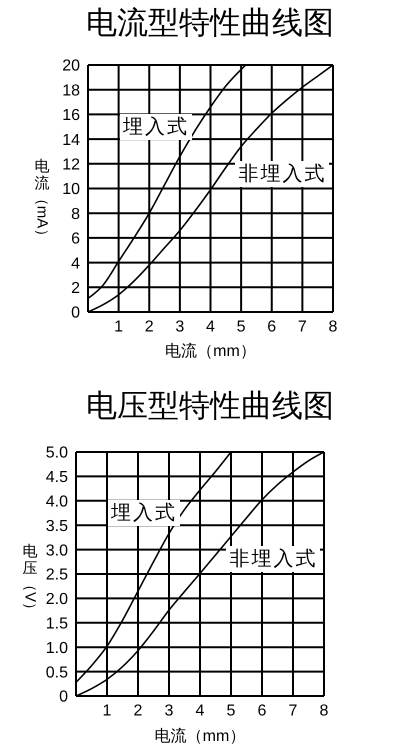 The height and width of the screenshot is (749, 400). Describe the element at coordinates (71, 91) in the screenshot. I see `y-tick-label: 18` at that location.